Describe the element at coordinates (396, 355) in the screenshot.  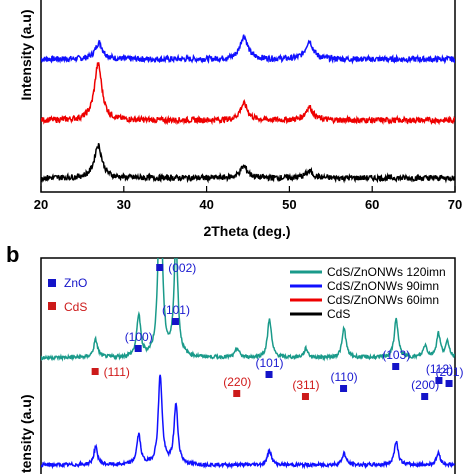
I see `peak-label: (103)` at that location.